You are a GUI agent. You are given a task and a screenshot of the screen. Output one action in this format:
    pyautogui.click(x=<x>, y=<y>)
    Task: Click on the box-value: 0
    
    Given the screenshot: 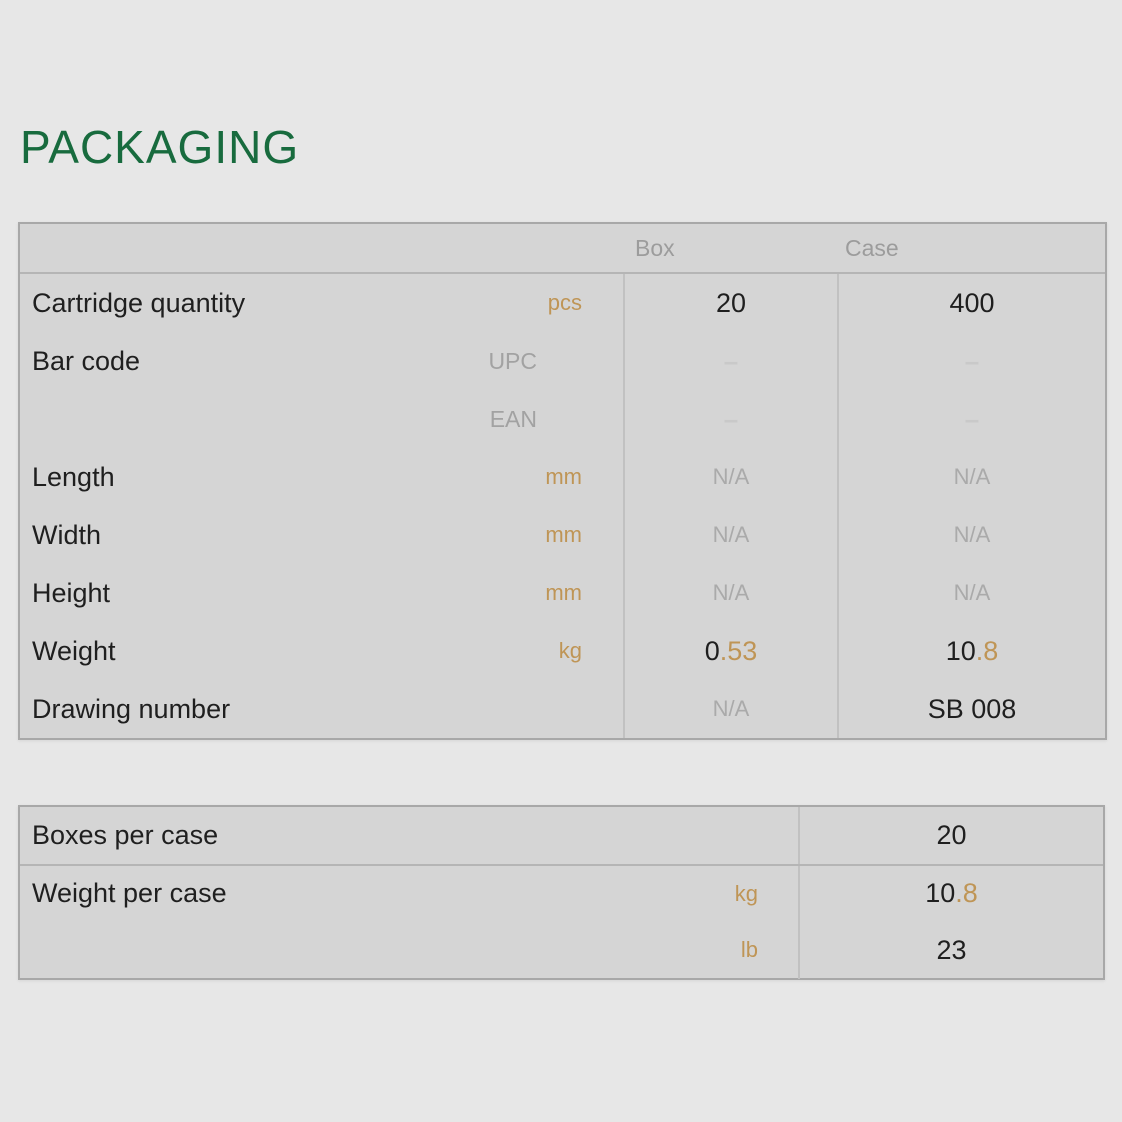 What is the action you would take?
    pyautogui.click(x=712, y=650)
    